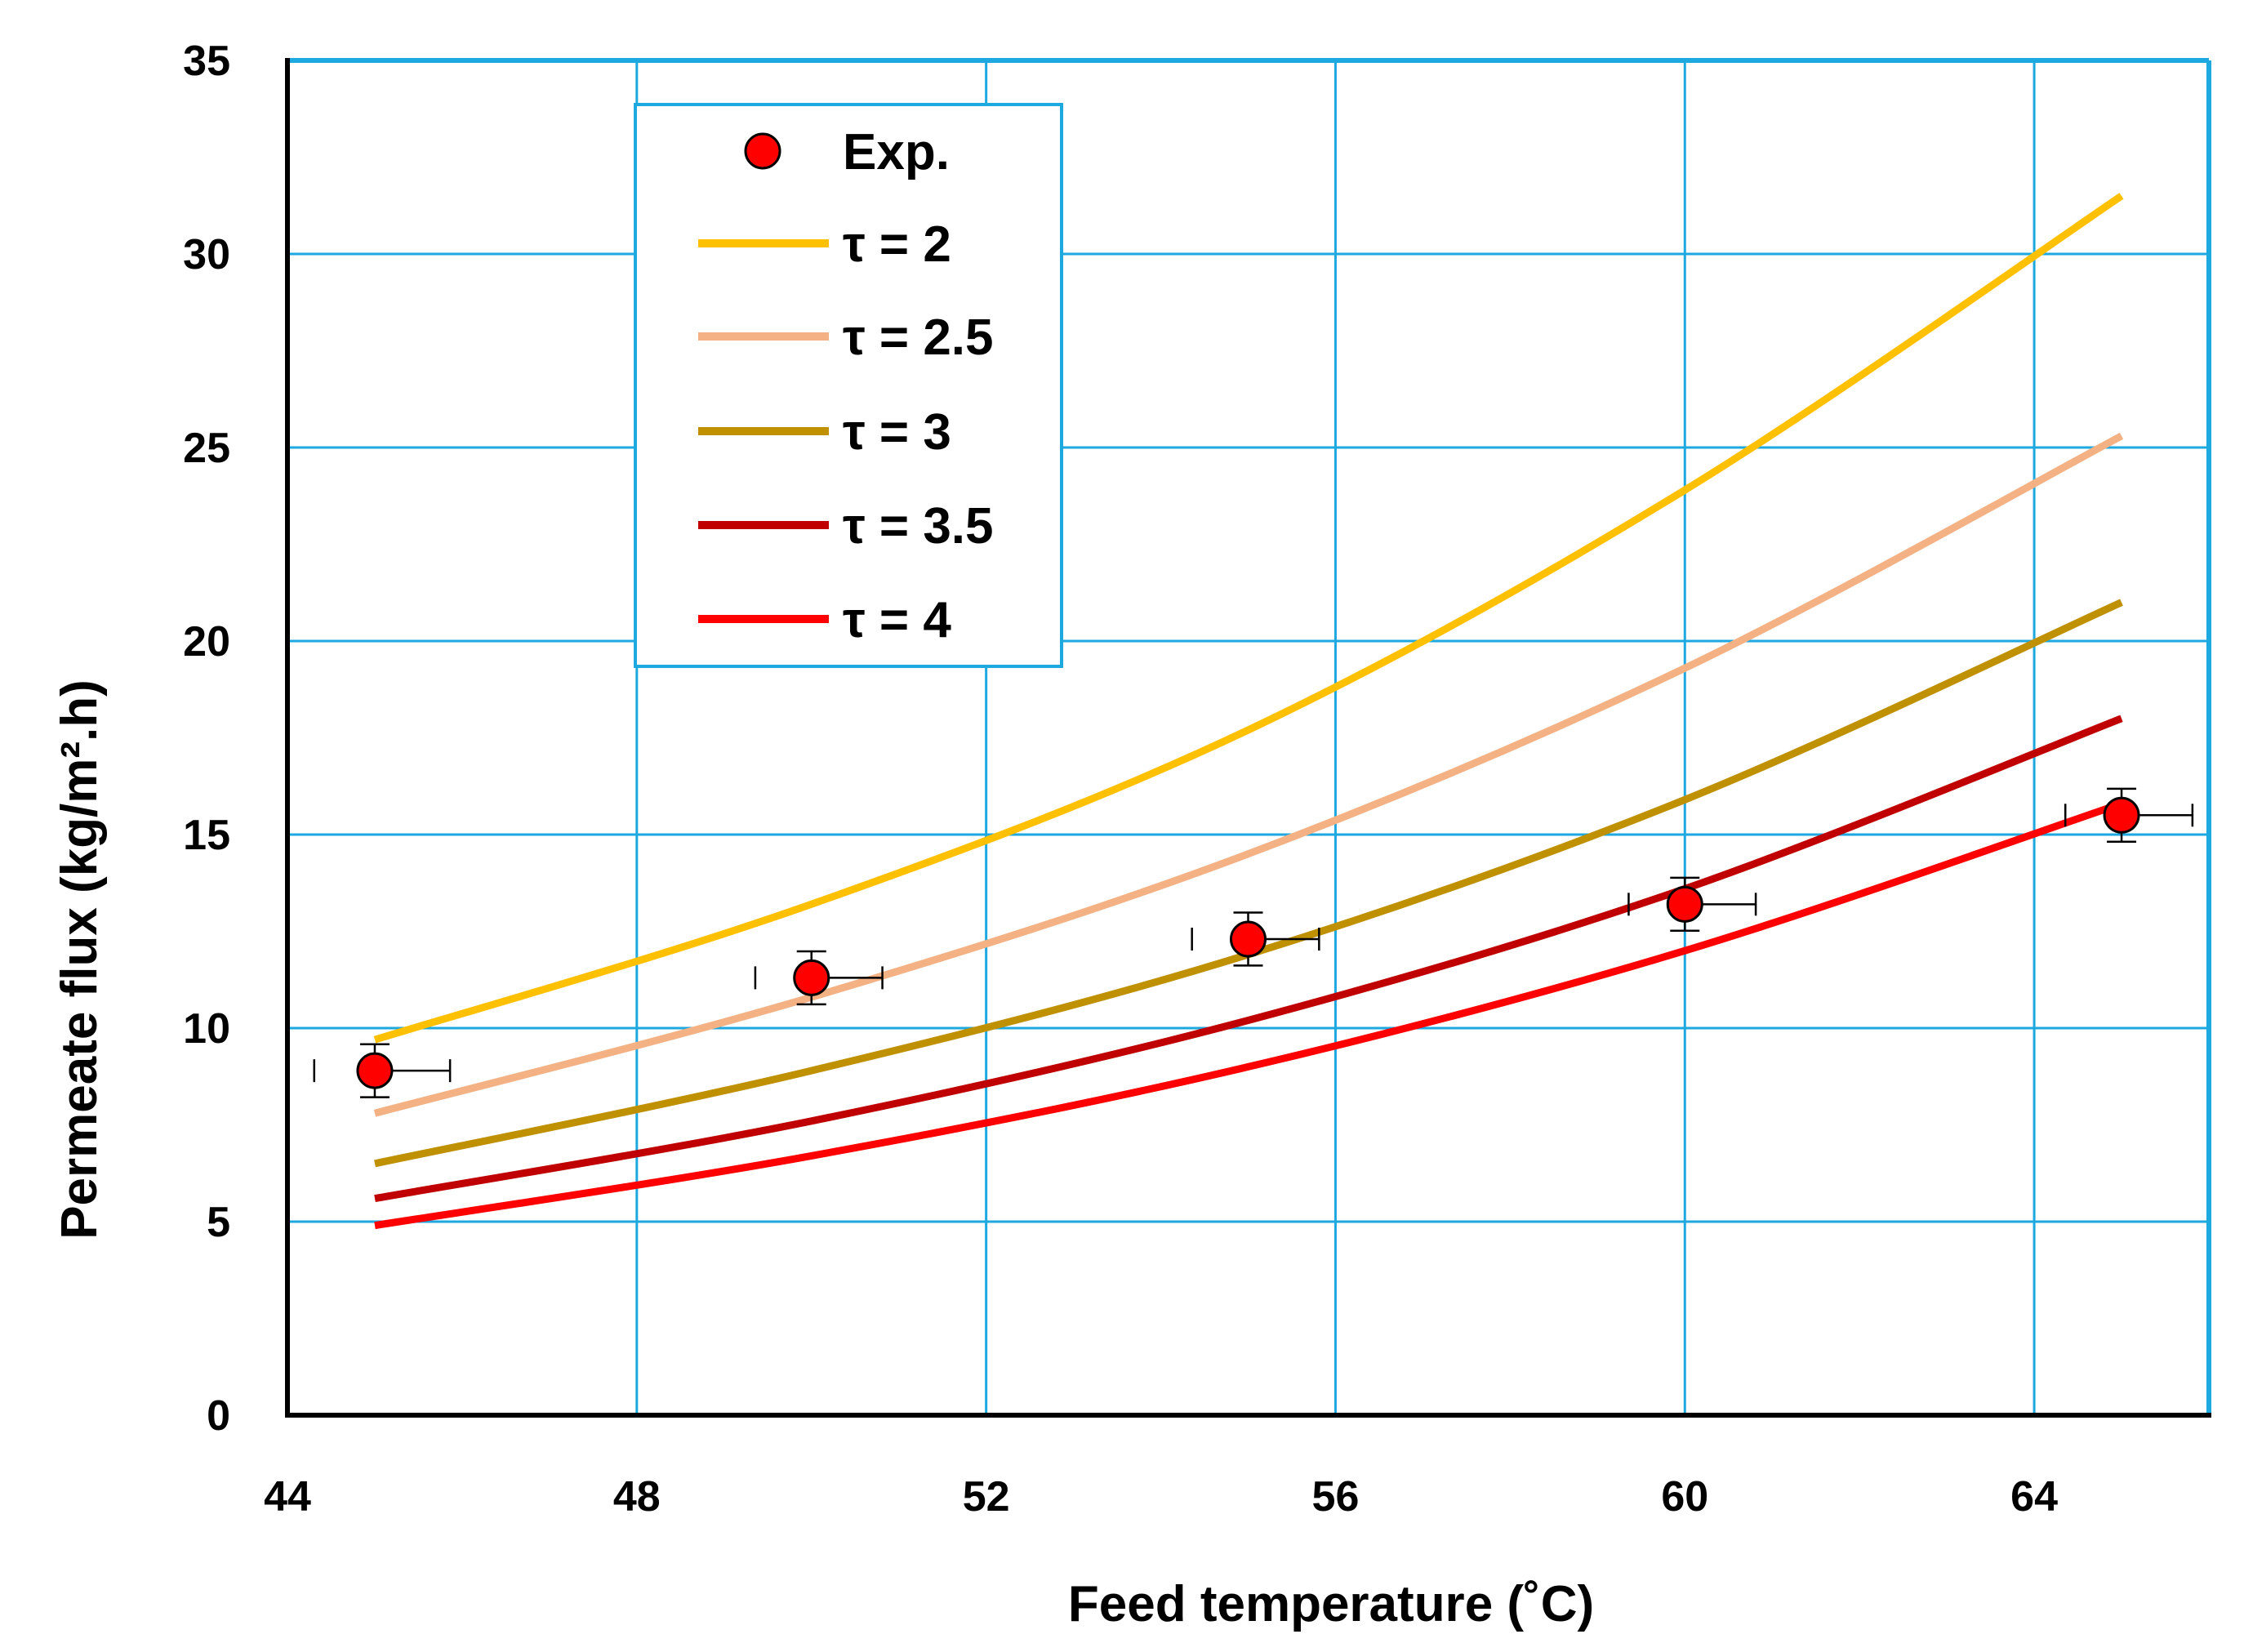  What do you see at coordinates (206, 642) in the screenshot?
I see `y-tick-label: 20` at bounding box center [206, 642].